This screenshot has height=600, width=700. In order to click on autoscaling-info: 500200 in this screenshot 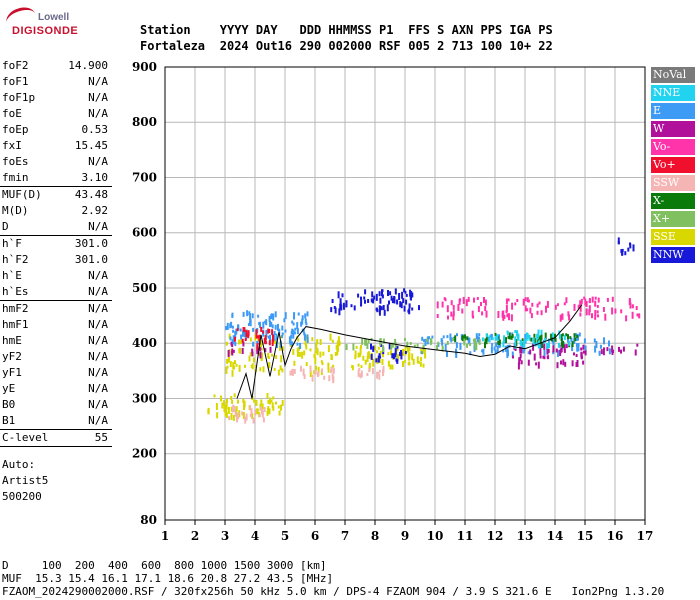, I will do `click(22, 496)`.